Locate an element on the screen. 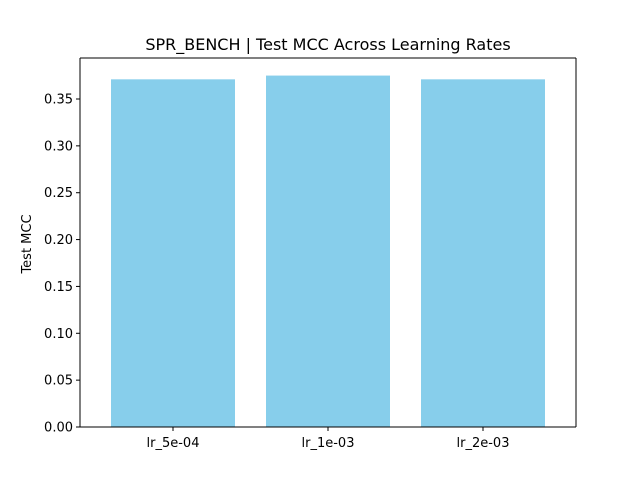  x-tick-label: lr_2e-03 is located at coordinates (483, 443).